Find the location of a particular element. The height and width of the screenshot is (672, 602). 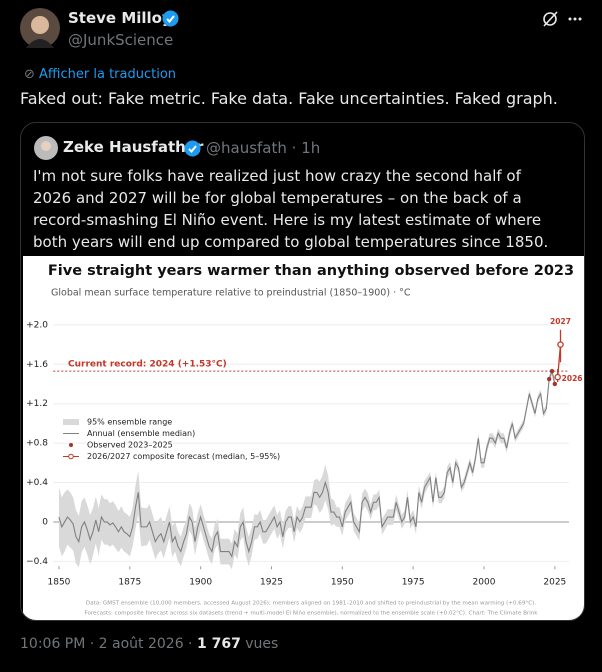

quote-meta: @hausfath · 1h is located at coordinates (263, 148).